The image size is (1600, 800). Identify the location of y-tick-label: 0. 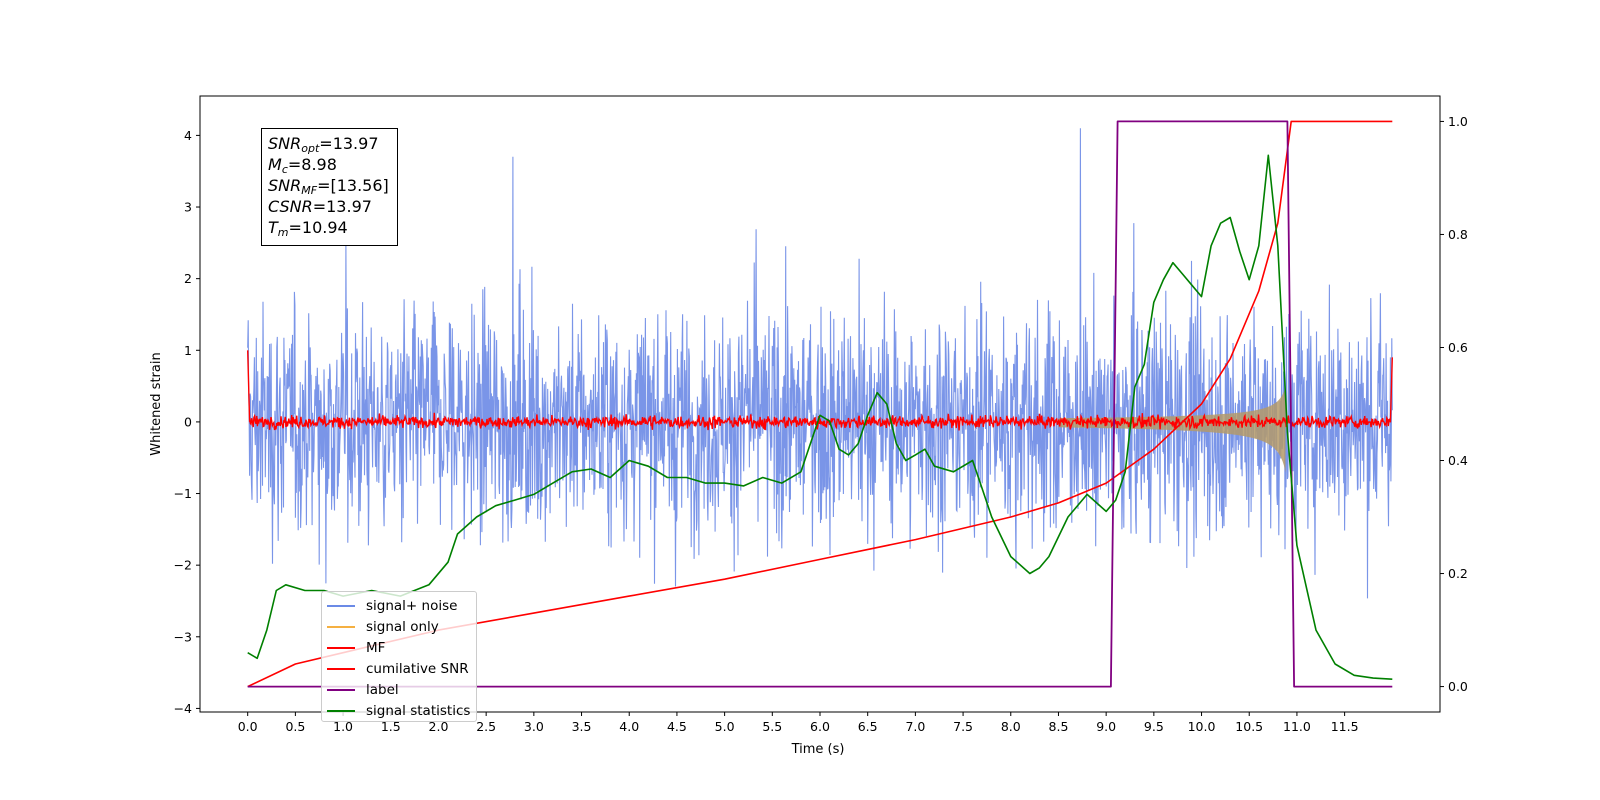
(188, 421).